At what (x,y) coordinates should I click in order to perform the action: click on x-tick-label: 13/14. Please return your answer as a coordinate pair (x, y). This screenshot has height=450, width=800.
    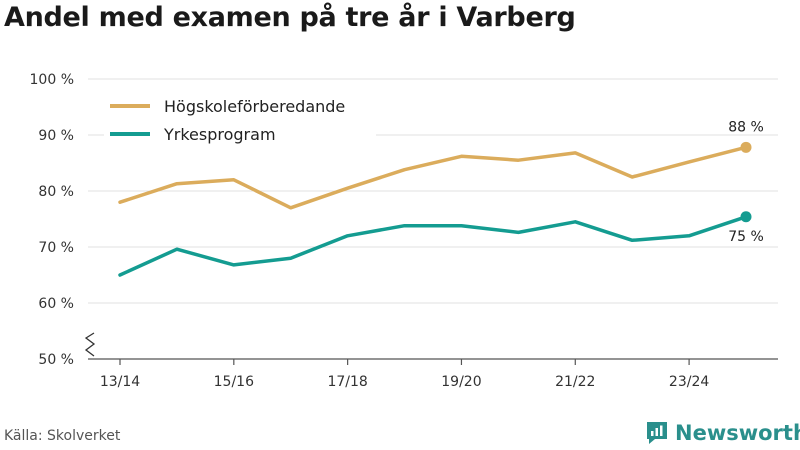
    Looking at the image, I should click on (120, 382).